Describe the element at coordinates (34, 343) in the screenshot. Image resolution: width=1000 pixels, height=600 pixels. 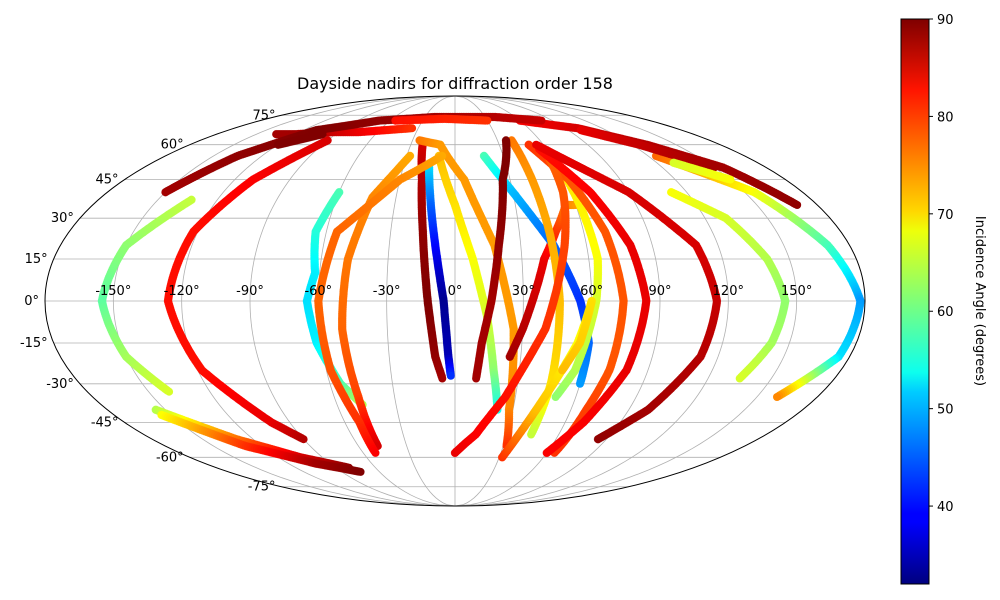
I see `lat-tick-label: -15°` at that location.